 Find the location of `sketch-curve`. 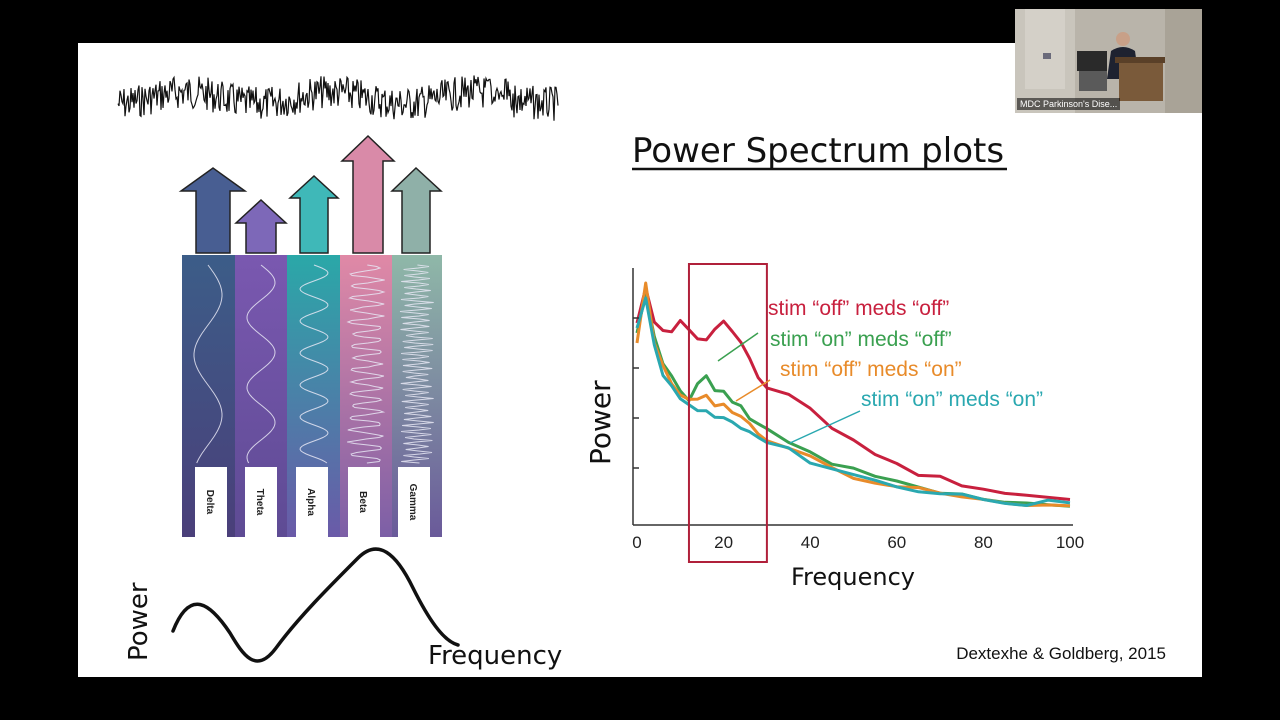

sketch-curve is located at coordinates (315, 605).